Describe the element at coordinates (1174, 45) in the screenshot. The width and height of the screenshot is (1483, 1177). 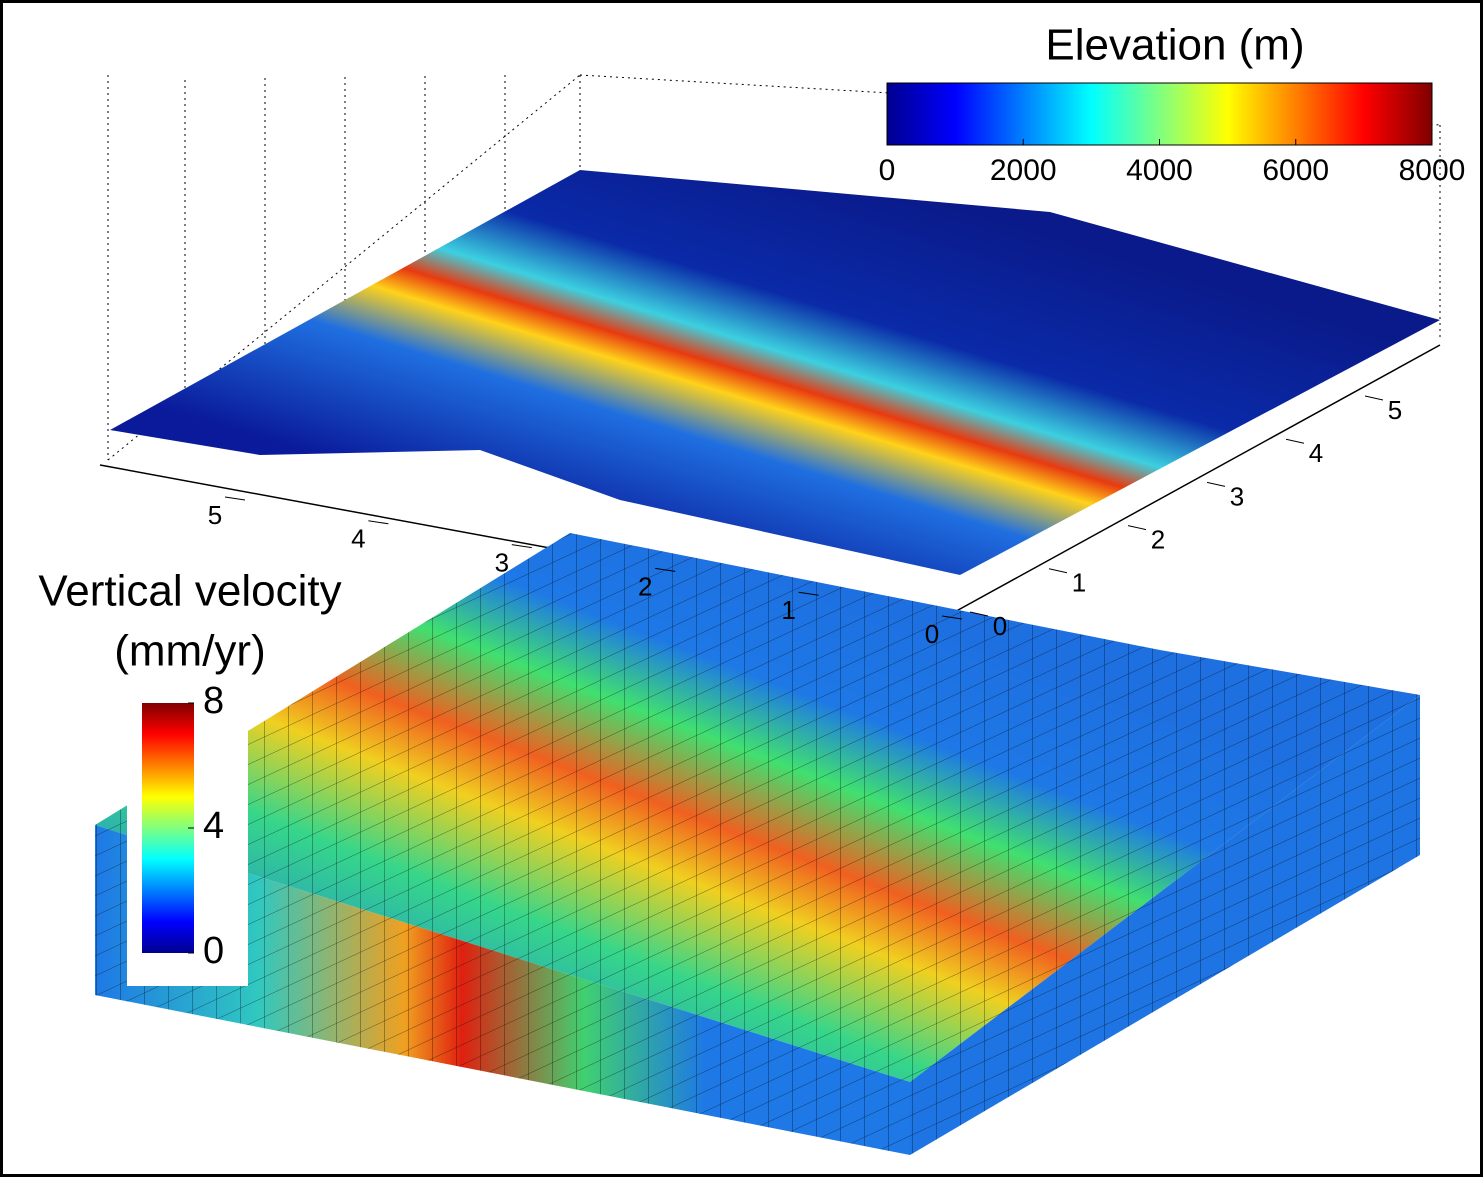
I see `colorbar-title: Elevation (m)` at that location.